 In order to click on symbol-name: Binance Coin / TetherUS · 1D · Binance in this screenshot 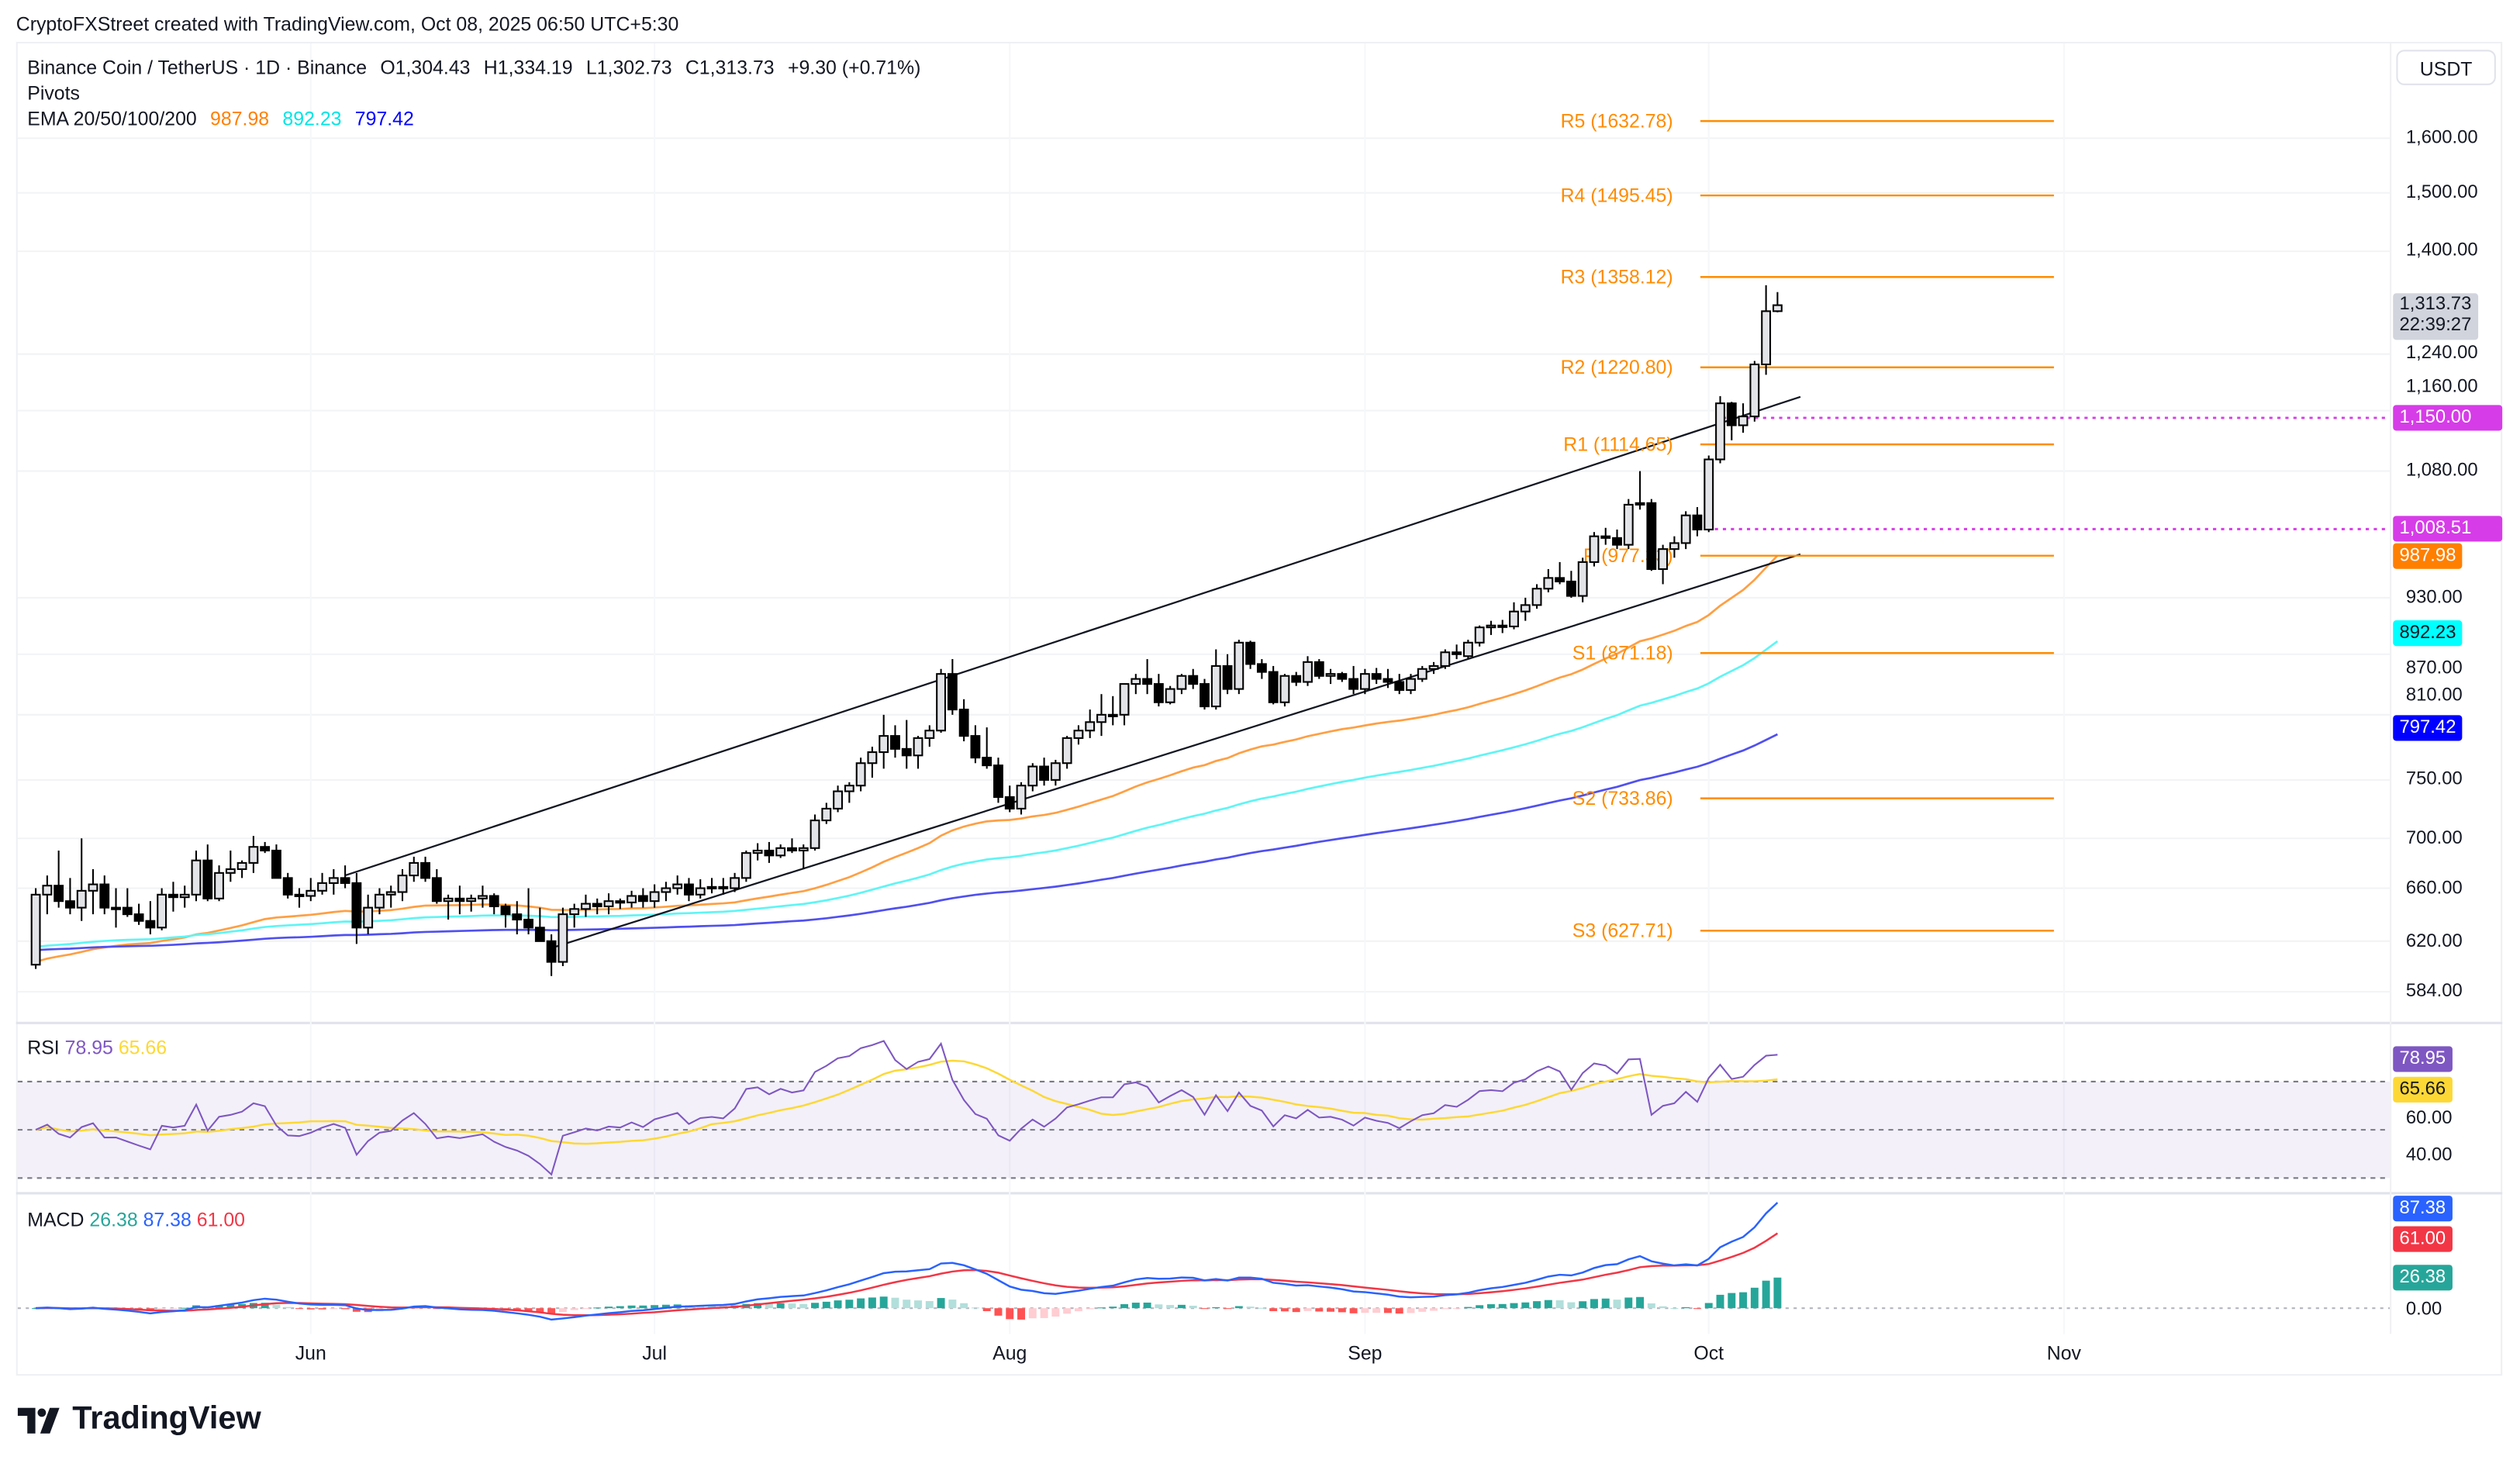, I will do `click(197, 67)`.